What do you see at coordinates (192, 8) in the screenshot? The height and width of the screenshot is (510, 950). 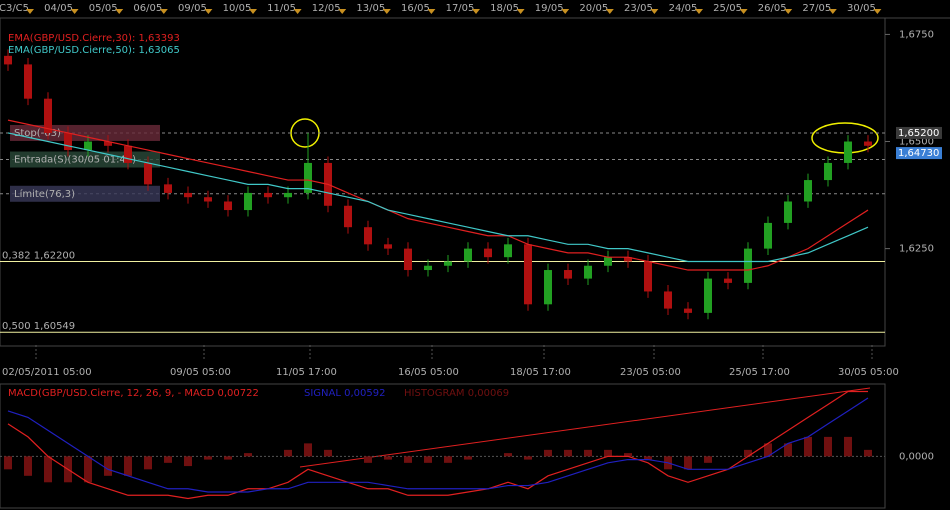 I see `date-label: 09/05` at bounding box center [192, 8].